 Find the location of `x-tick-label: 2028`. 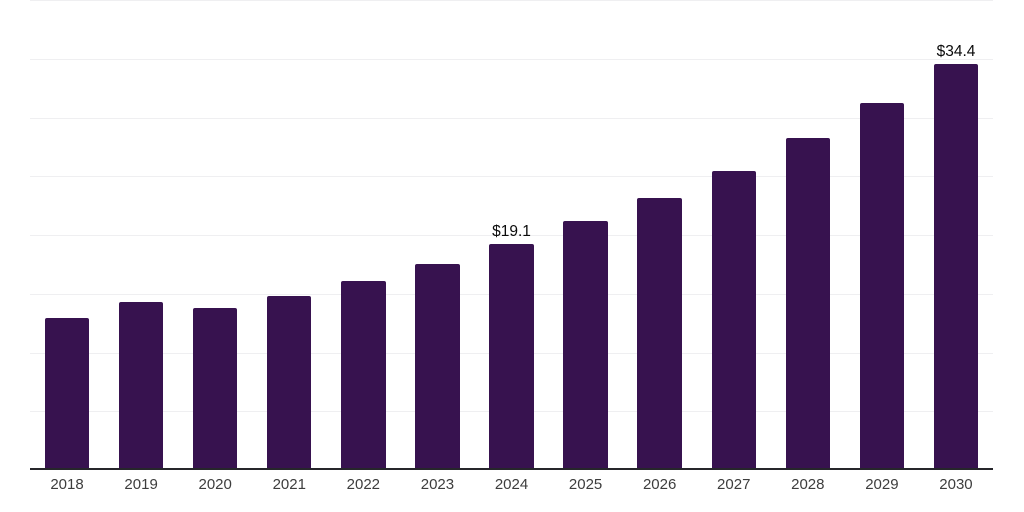

x-tick-label: 2028 is located at coordinates (808, 484).